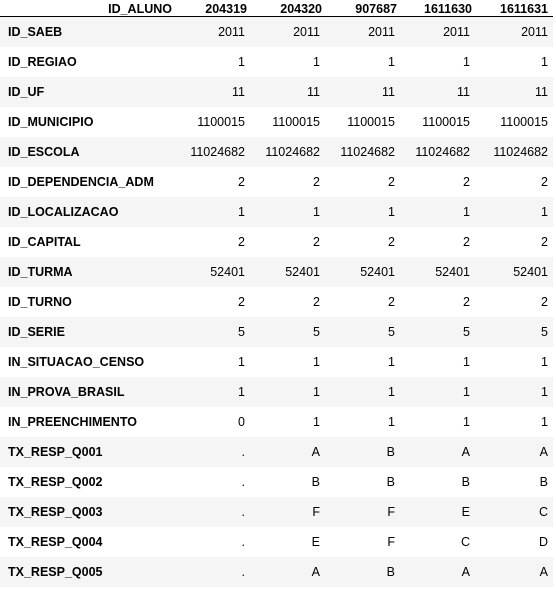  Describe the element at coordinates (214, 8) in the screenshot. I see `column-header: 204319` at that location.